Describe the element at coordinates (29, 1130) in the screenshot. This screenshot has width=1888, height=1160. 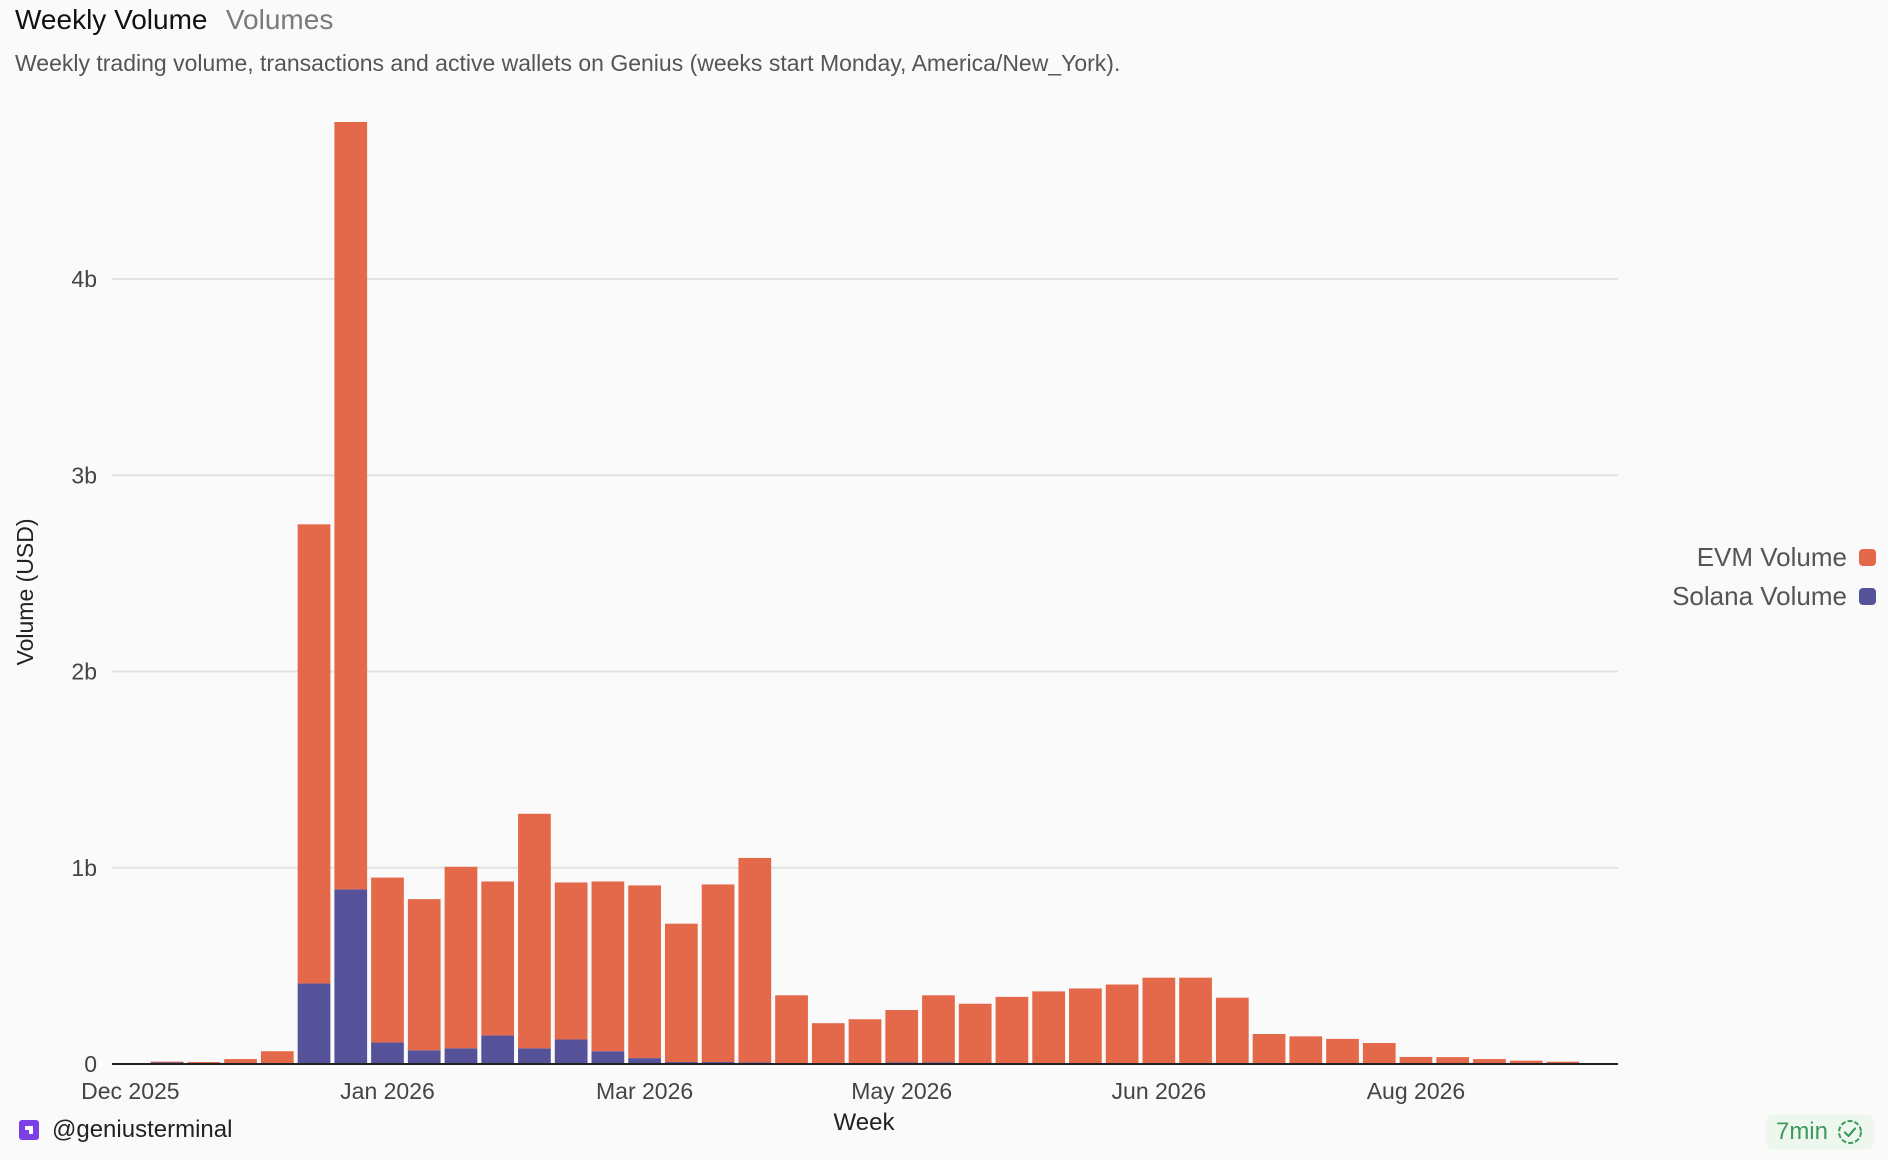
I see `genius-logo-icon` at that location.